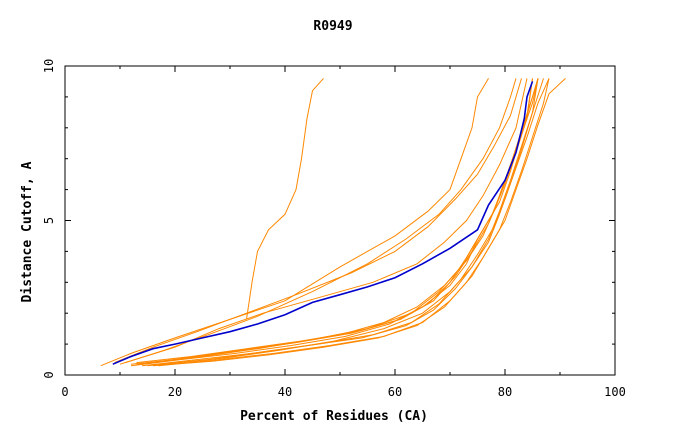  What do you see at coordinates (285, 392) in the screenshot?
I see `x-tick-label: 40` at bounding box center [285, 392].